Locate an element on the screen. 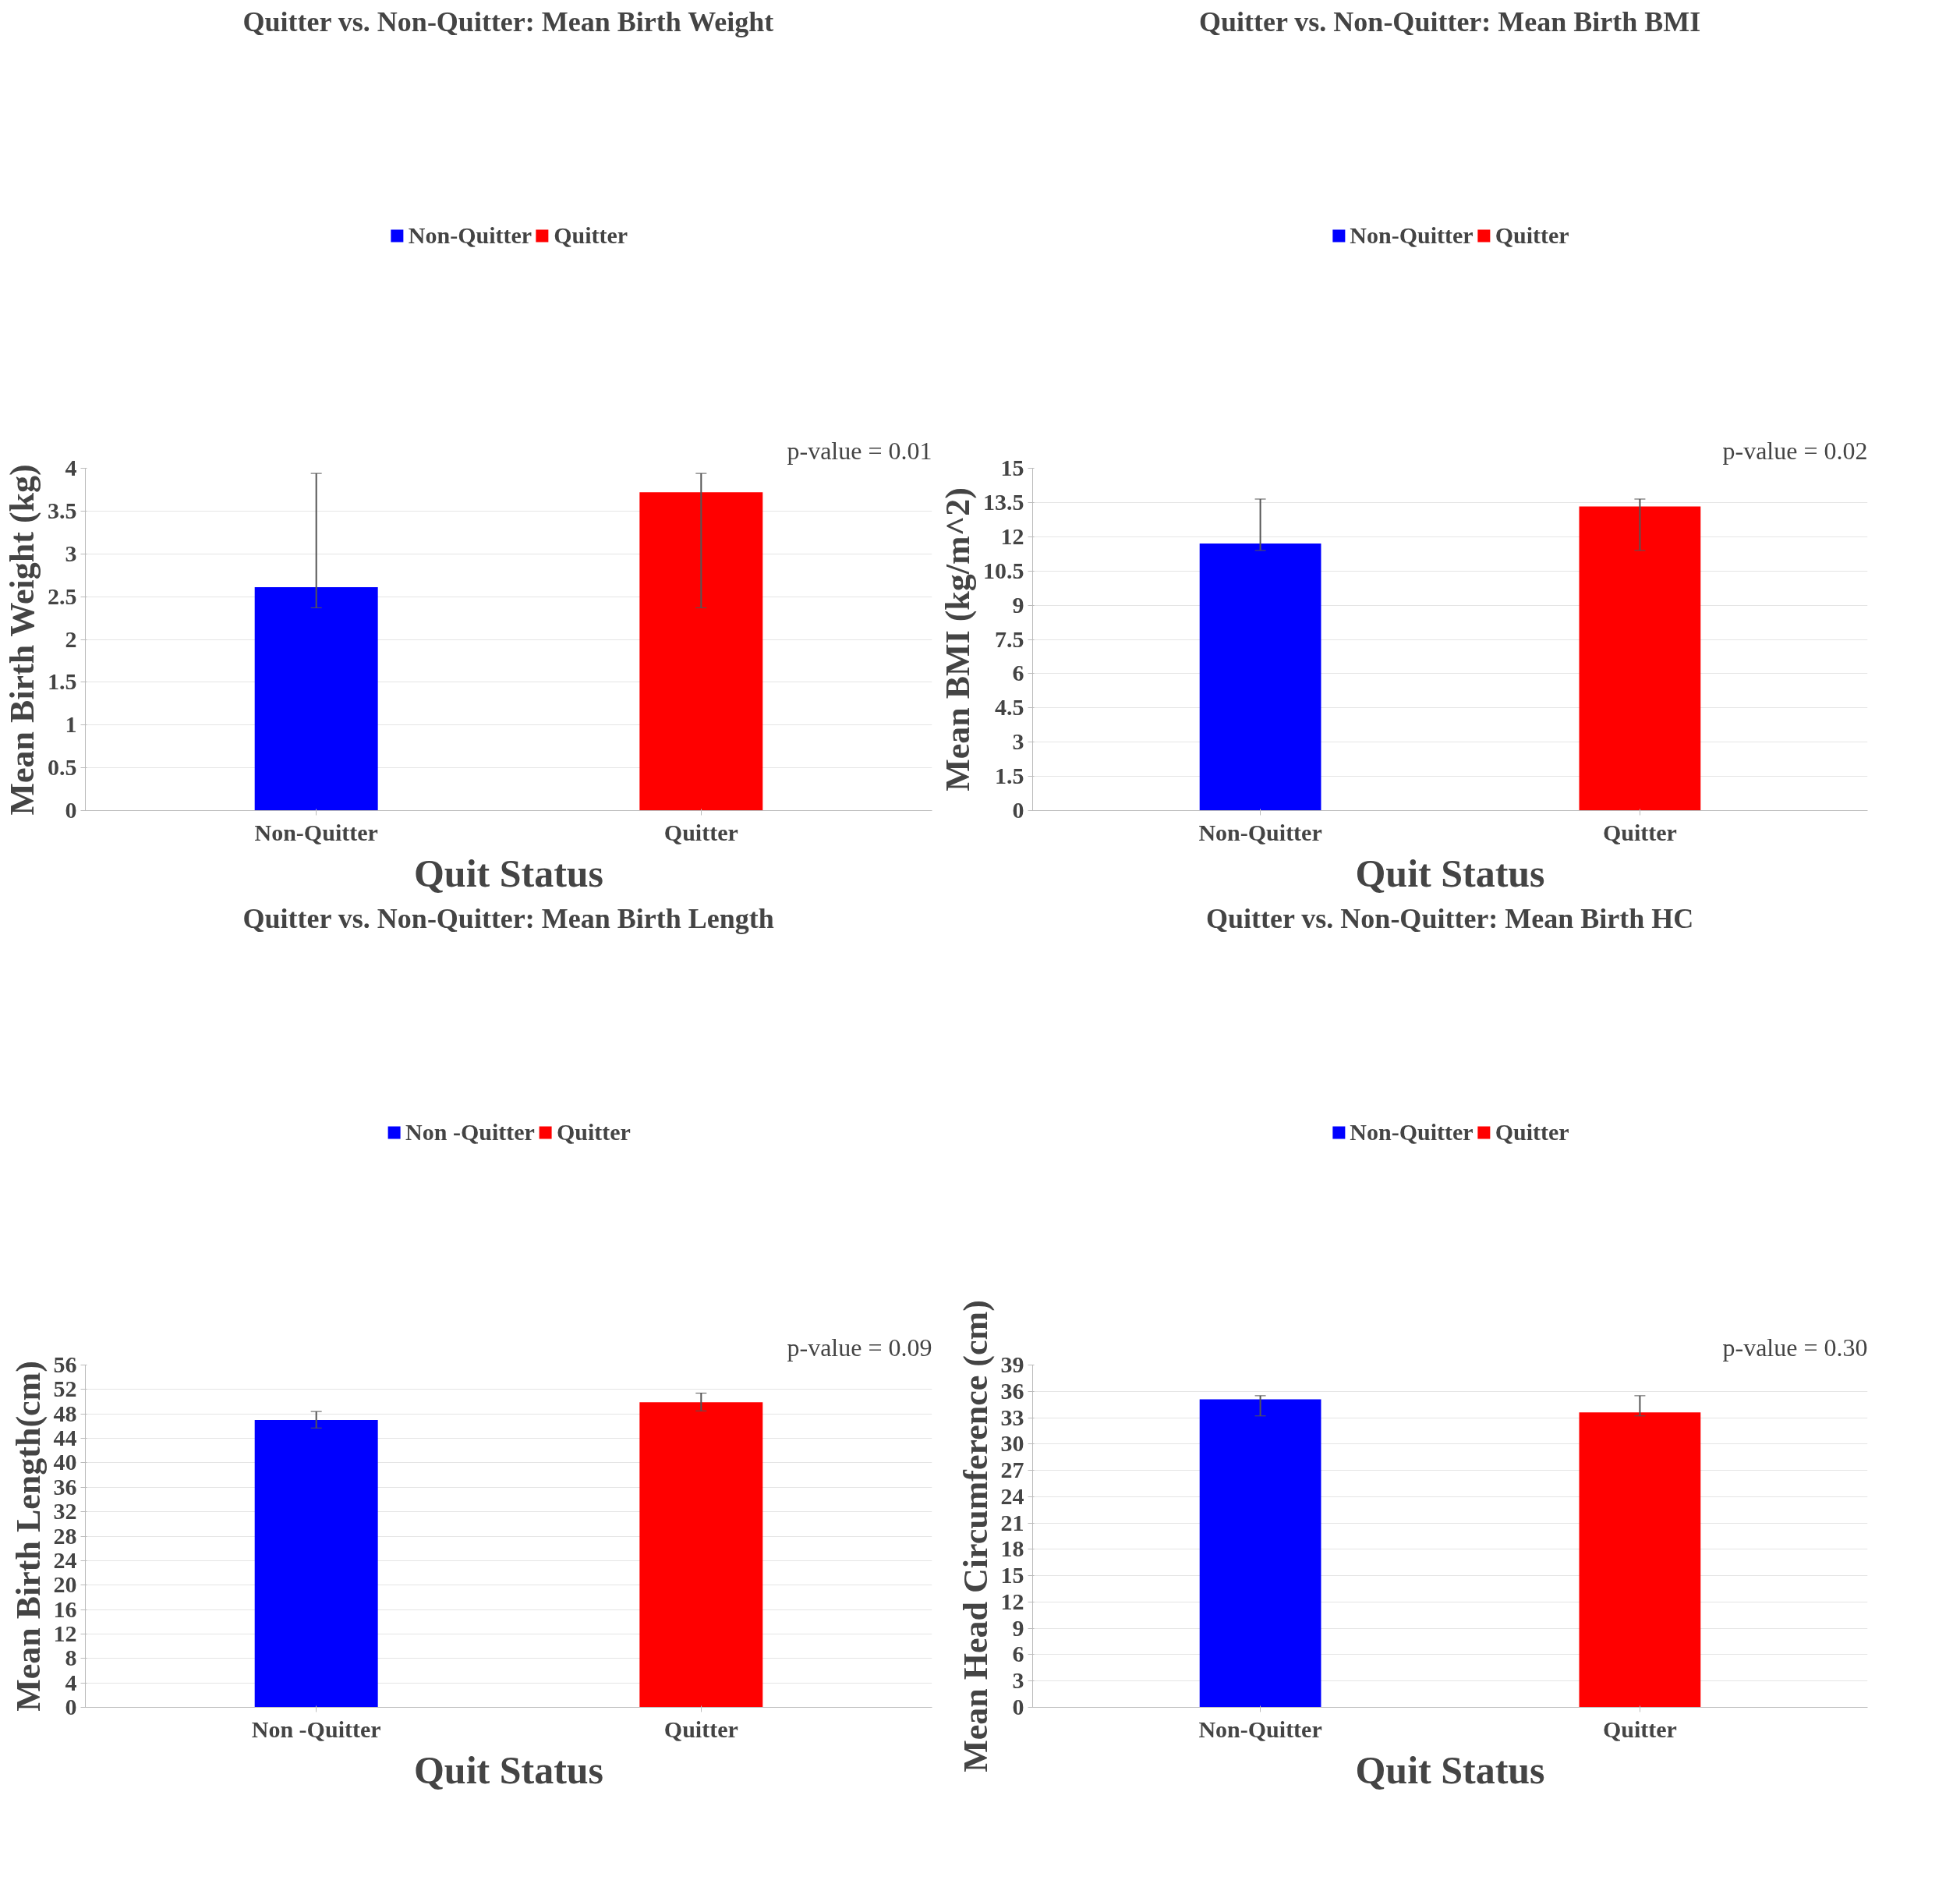  y-tick-label: 48 is located at coordinates (65, 1413).